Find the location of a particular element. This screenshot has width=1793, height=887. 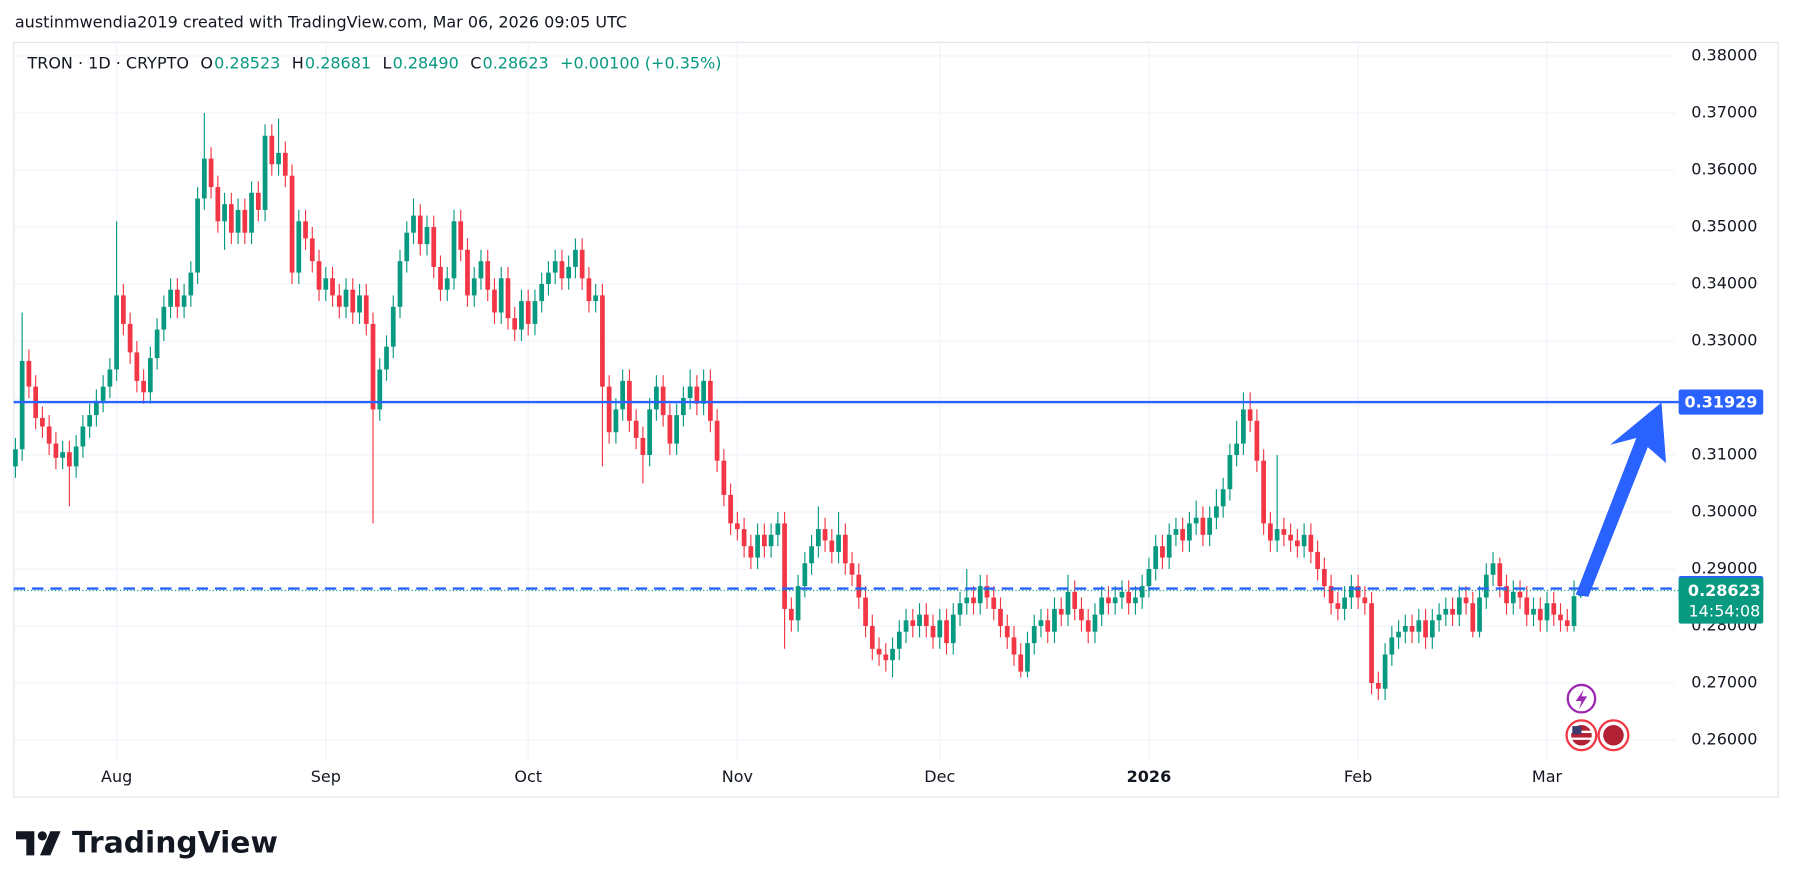

x-tick-label: Oct is located at coordinates (528, 776).